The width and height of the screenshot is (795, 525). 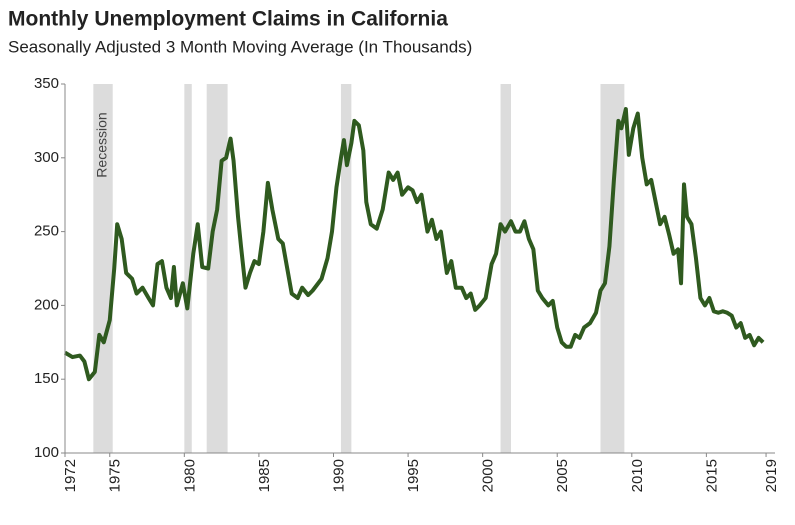 What do you see at coordinates (46, 304) in the screenshot?
I see `y-tick-label: 200` at bounding box center [46, 304].